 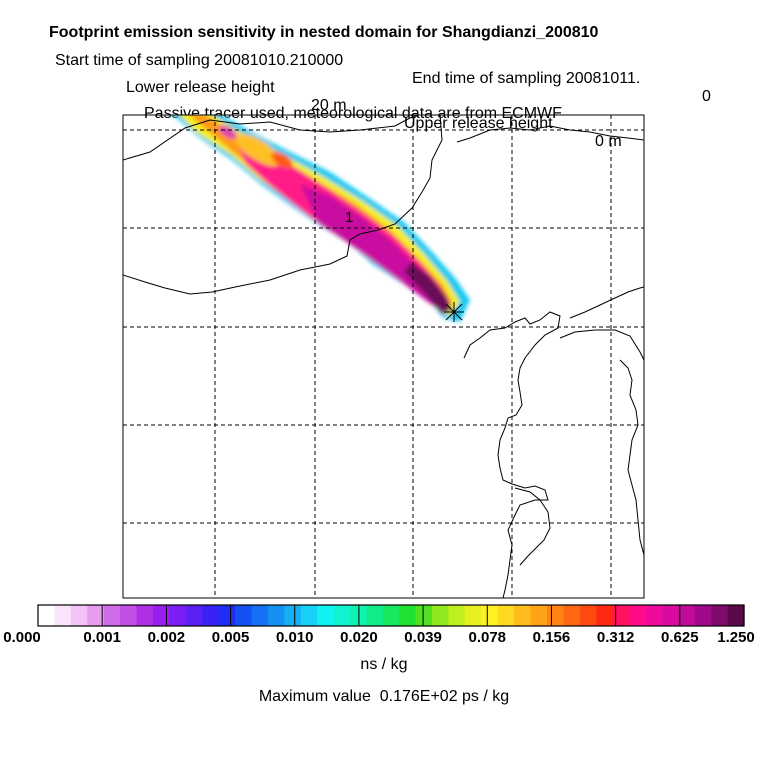 I want to click on colorbar-frame, so click(x=391, y=615).